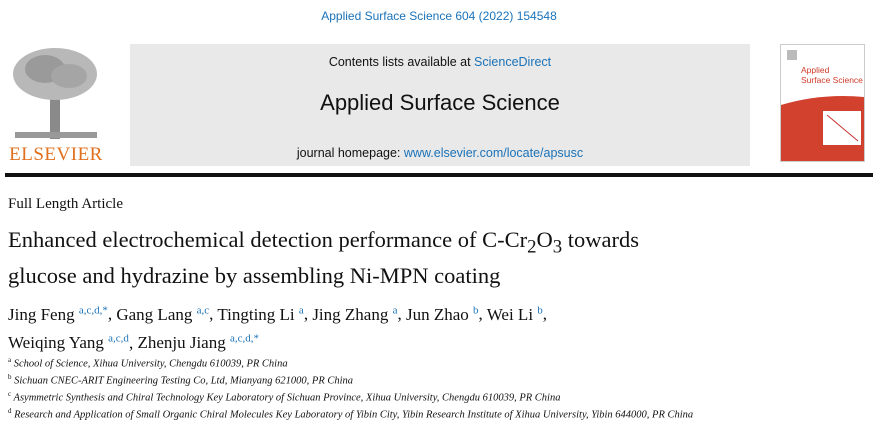 The image size is (878, 427). Describe the element at coordinates (442, 314) in the screenshot. I see `author: Jun Zhao b` at that location.